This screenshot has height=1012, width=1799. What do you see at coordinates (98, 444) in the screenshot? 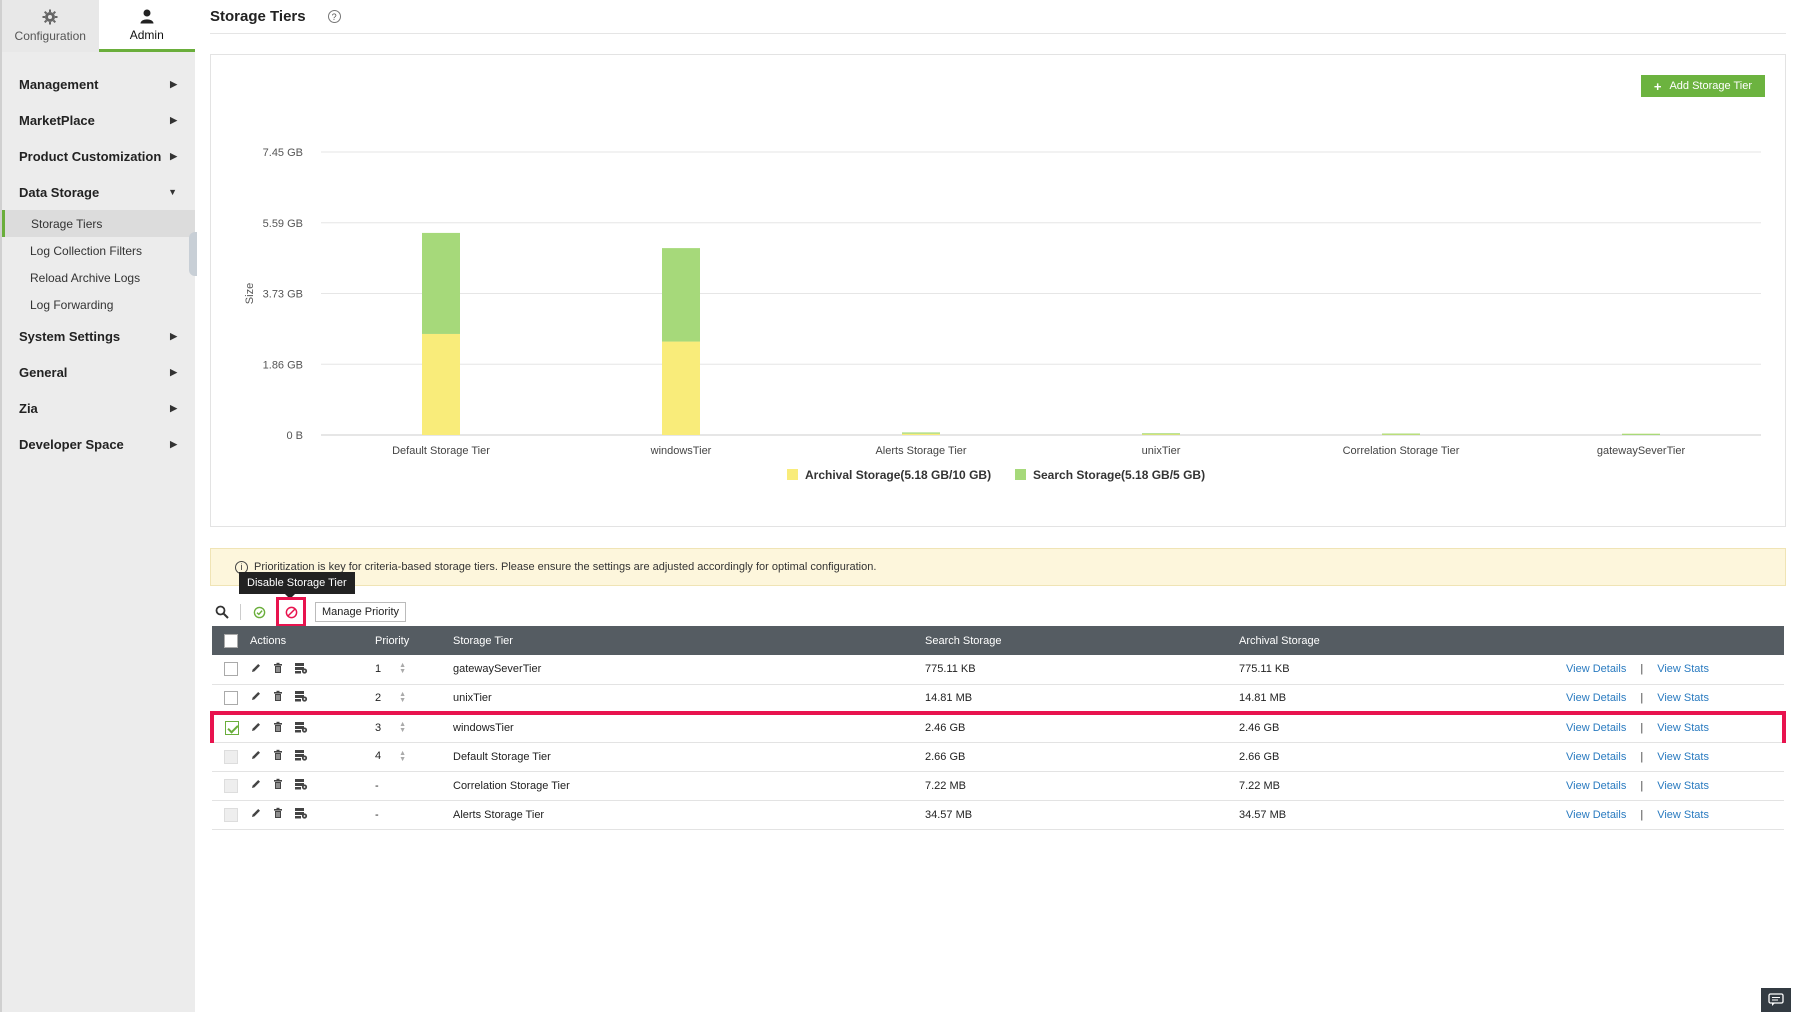
I see `sidebar-item-developer-space: Developer Space ▶` at bounding box center [98, 444].